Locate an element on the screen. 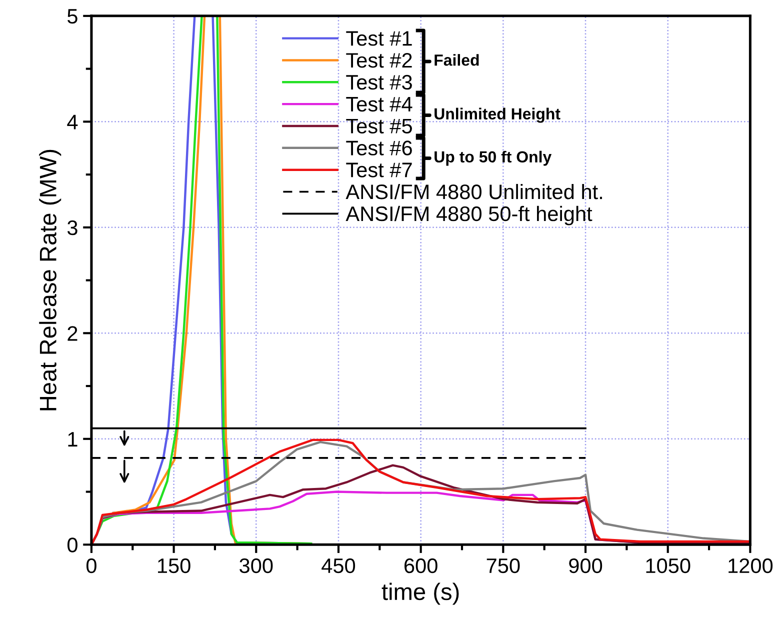  legend-label: Test #4 is located at coordinates (379, 104).